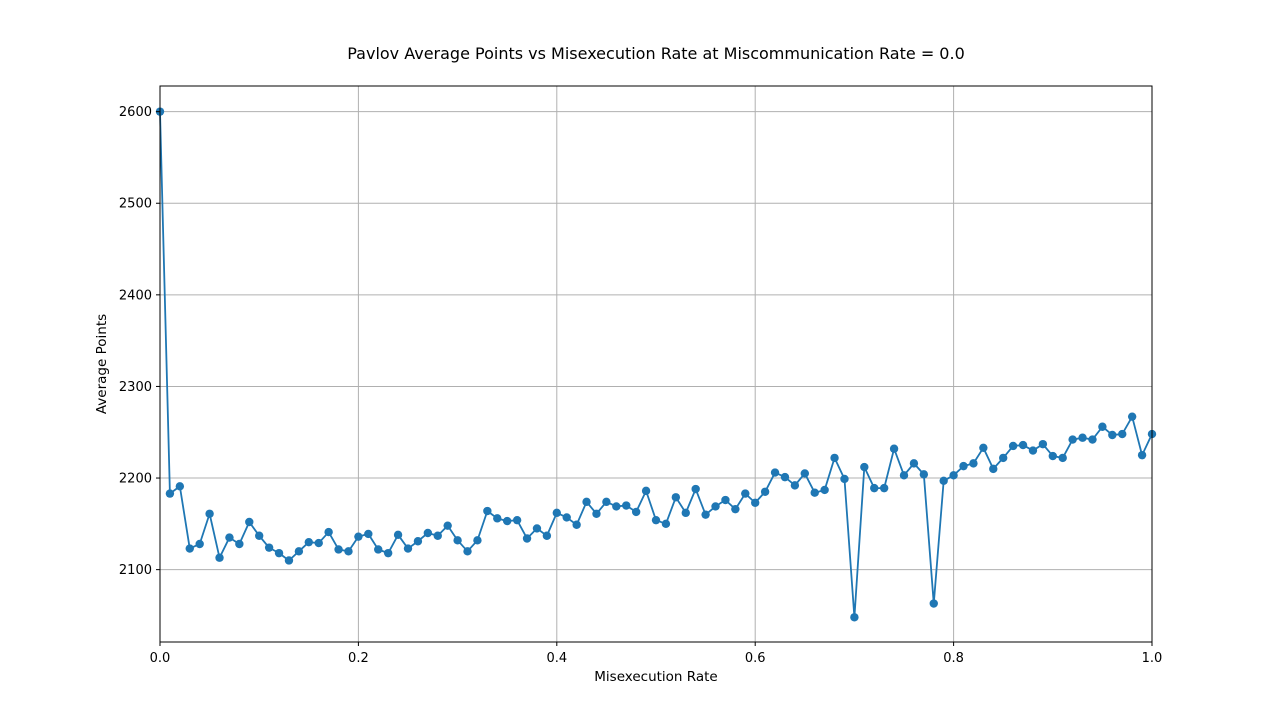  I want to click on x-tick-label: 0.8, so click(953, 658).